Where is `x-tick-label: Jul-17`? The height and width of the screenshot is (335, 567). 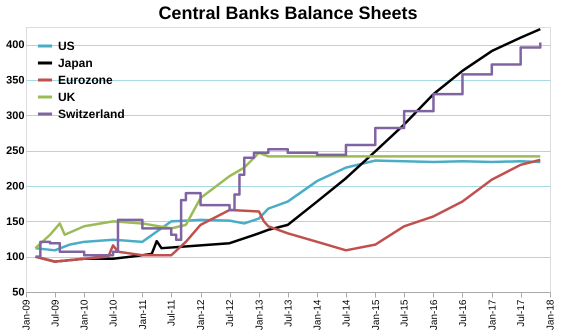
x-tick-label: Jul-17 is located at coordinates (522, 313).